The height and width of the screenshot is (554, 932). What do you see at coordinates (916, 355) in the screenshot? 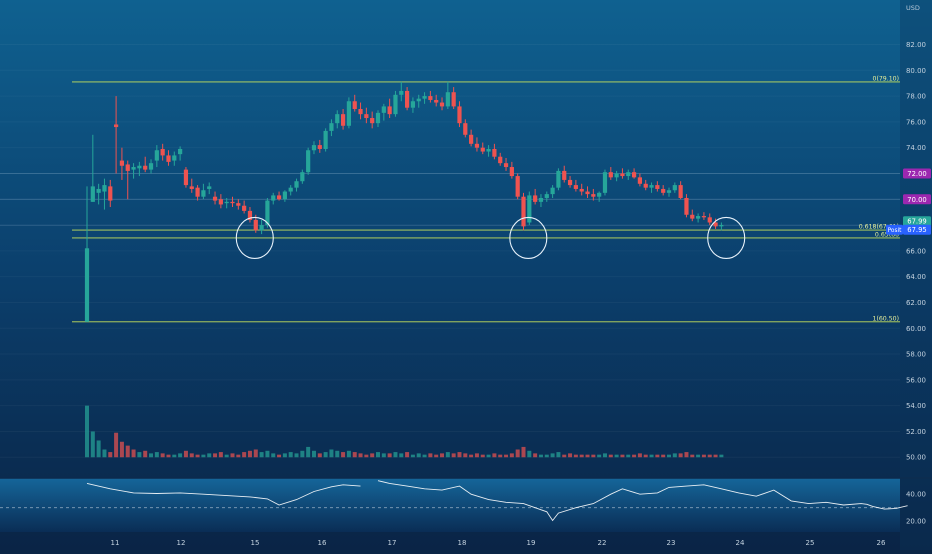
I see `price-tick-label: 58.00` at bounding box center [916, 355].